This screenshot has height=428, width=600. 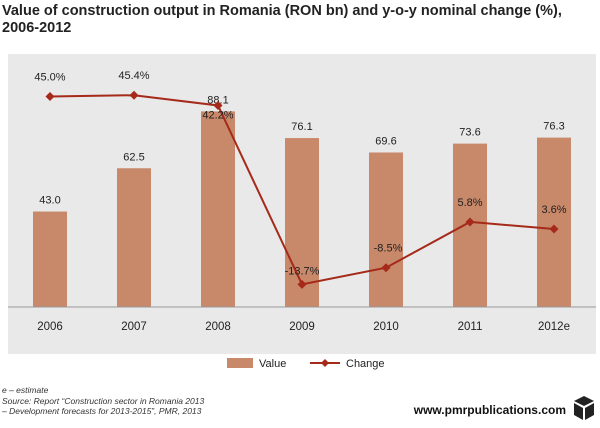 I want to click on change-marker-2011, so click(x=470, y=222).